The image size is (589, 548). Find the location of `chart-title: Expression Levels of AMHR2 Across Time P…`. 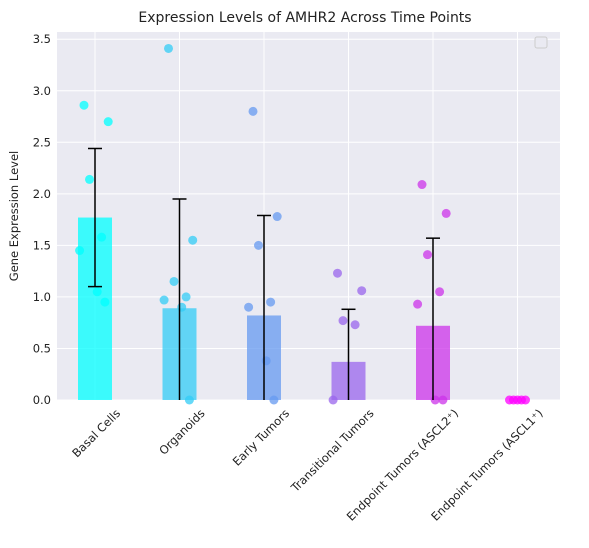

chart-title: Expression Levels of AMHR2 Across Time P… is located at coordinates (304, 18).